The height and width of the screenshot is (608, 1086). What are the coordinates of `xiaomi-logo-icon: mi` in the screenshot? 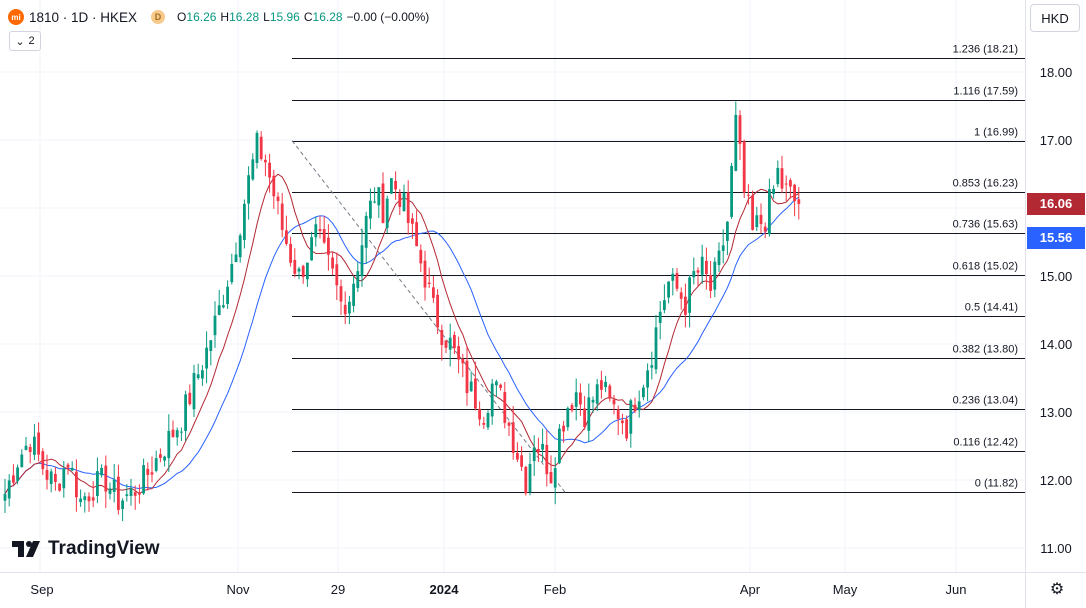 It's located at (16, 17).